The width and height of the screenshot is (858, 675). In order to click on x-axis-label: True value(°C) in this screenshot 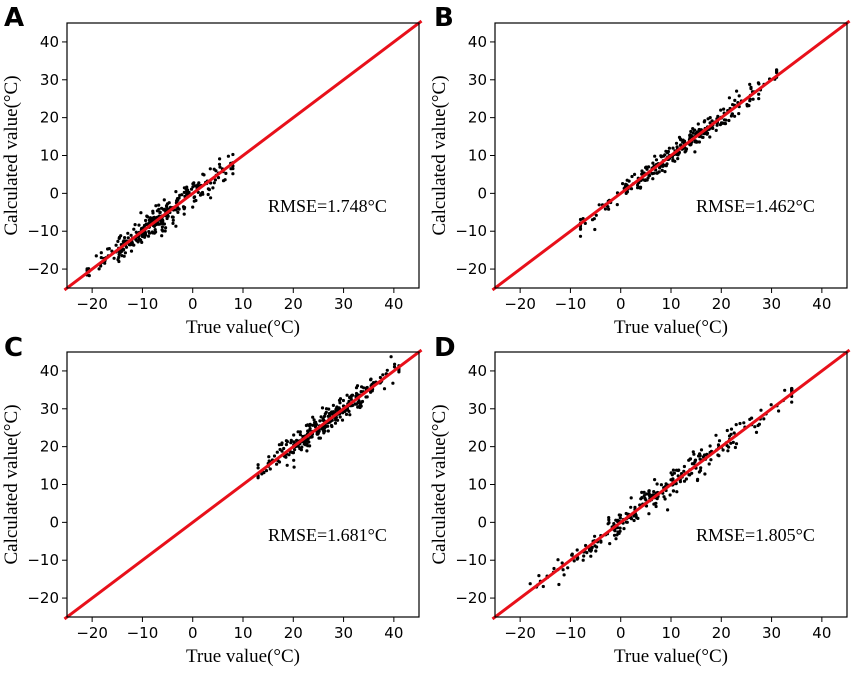, I will do `click(243, 327)`.